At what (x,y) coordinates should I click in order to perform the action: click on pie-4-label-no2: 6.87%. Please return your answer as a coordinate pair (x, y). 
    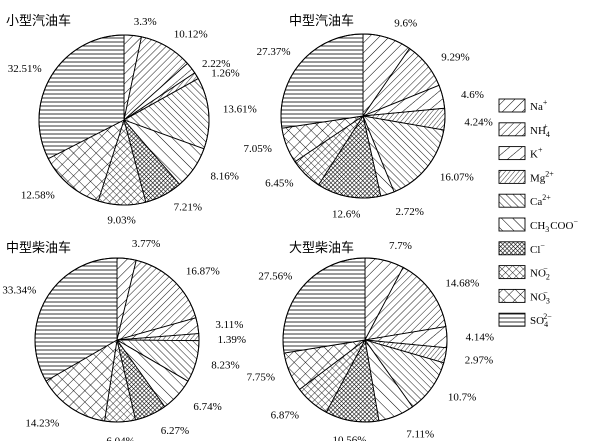
    Looking at the image, I should click on (285, 415).